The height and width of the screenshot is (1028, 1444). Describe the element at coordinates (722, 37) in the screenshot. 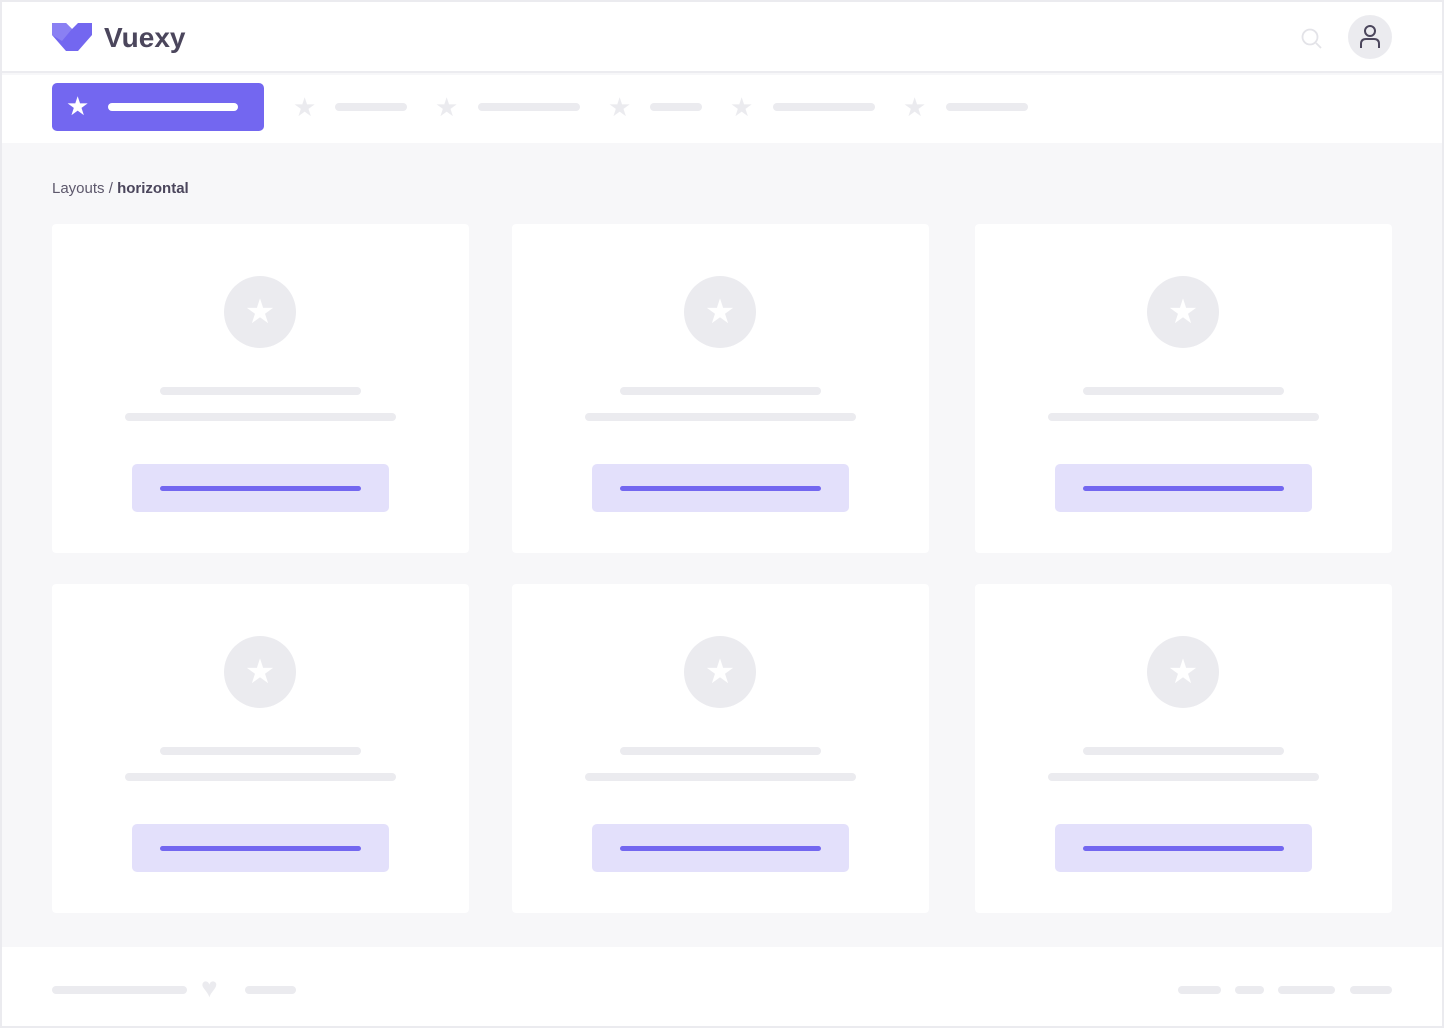

I see `top-header: Vuexy` at that location.